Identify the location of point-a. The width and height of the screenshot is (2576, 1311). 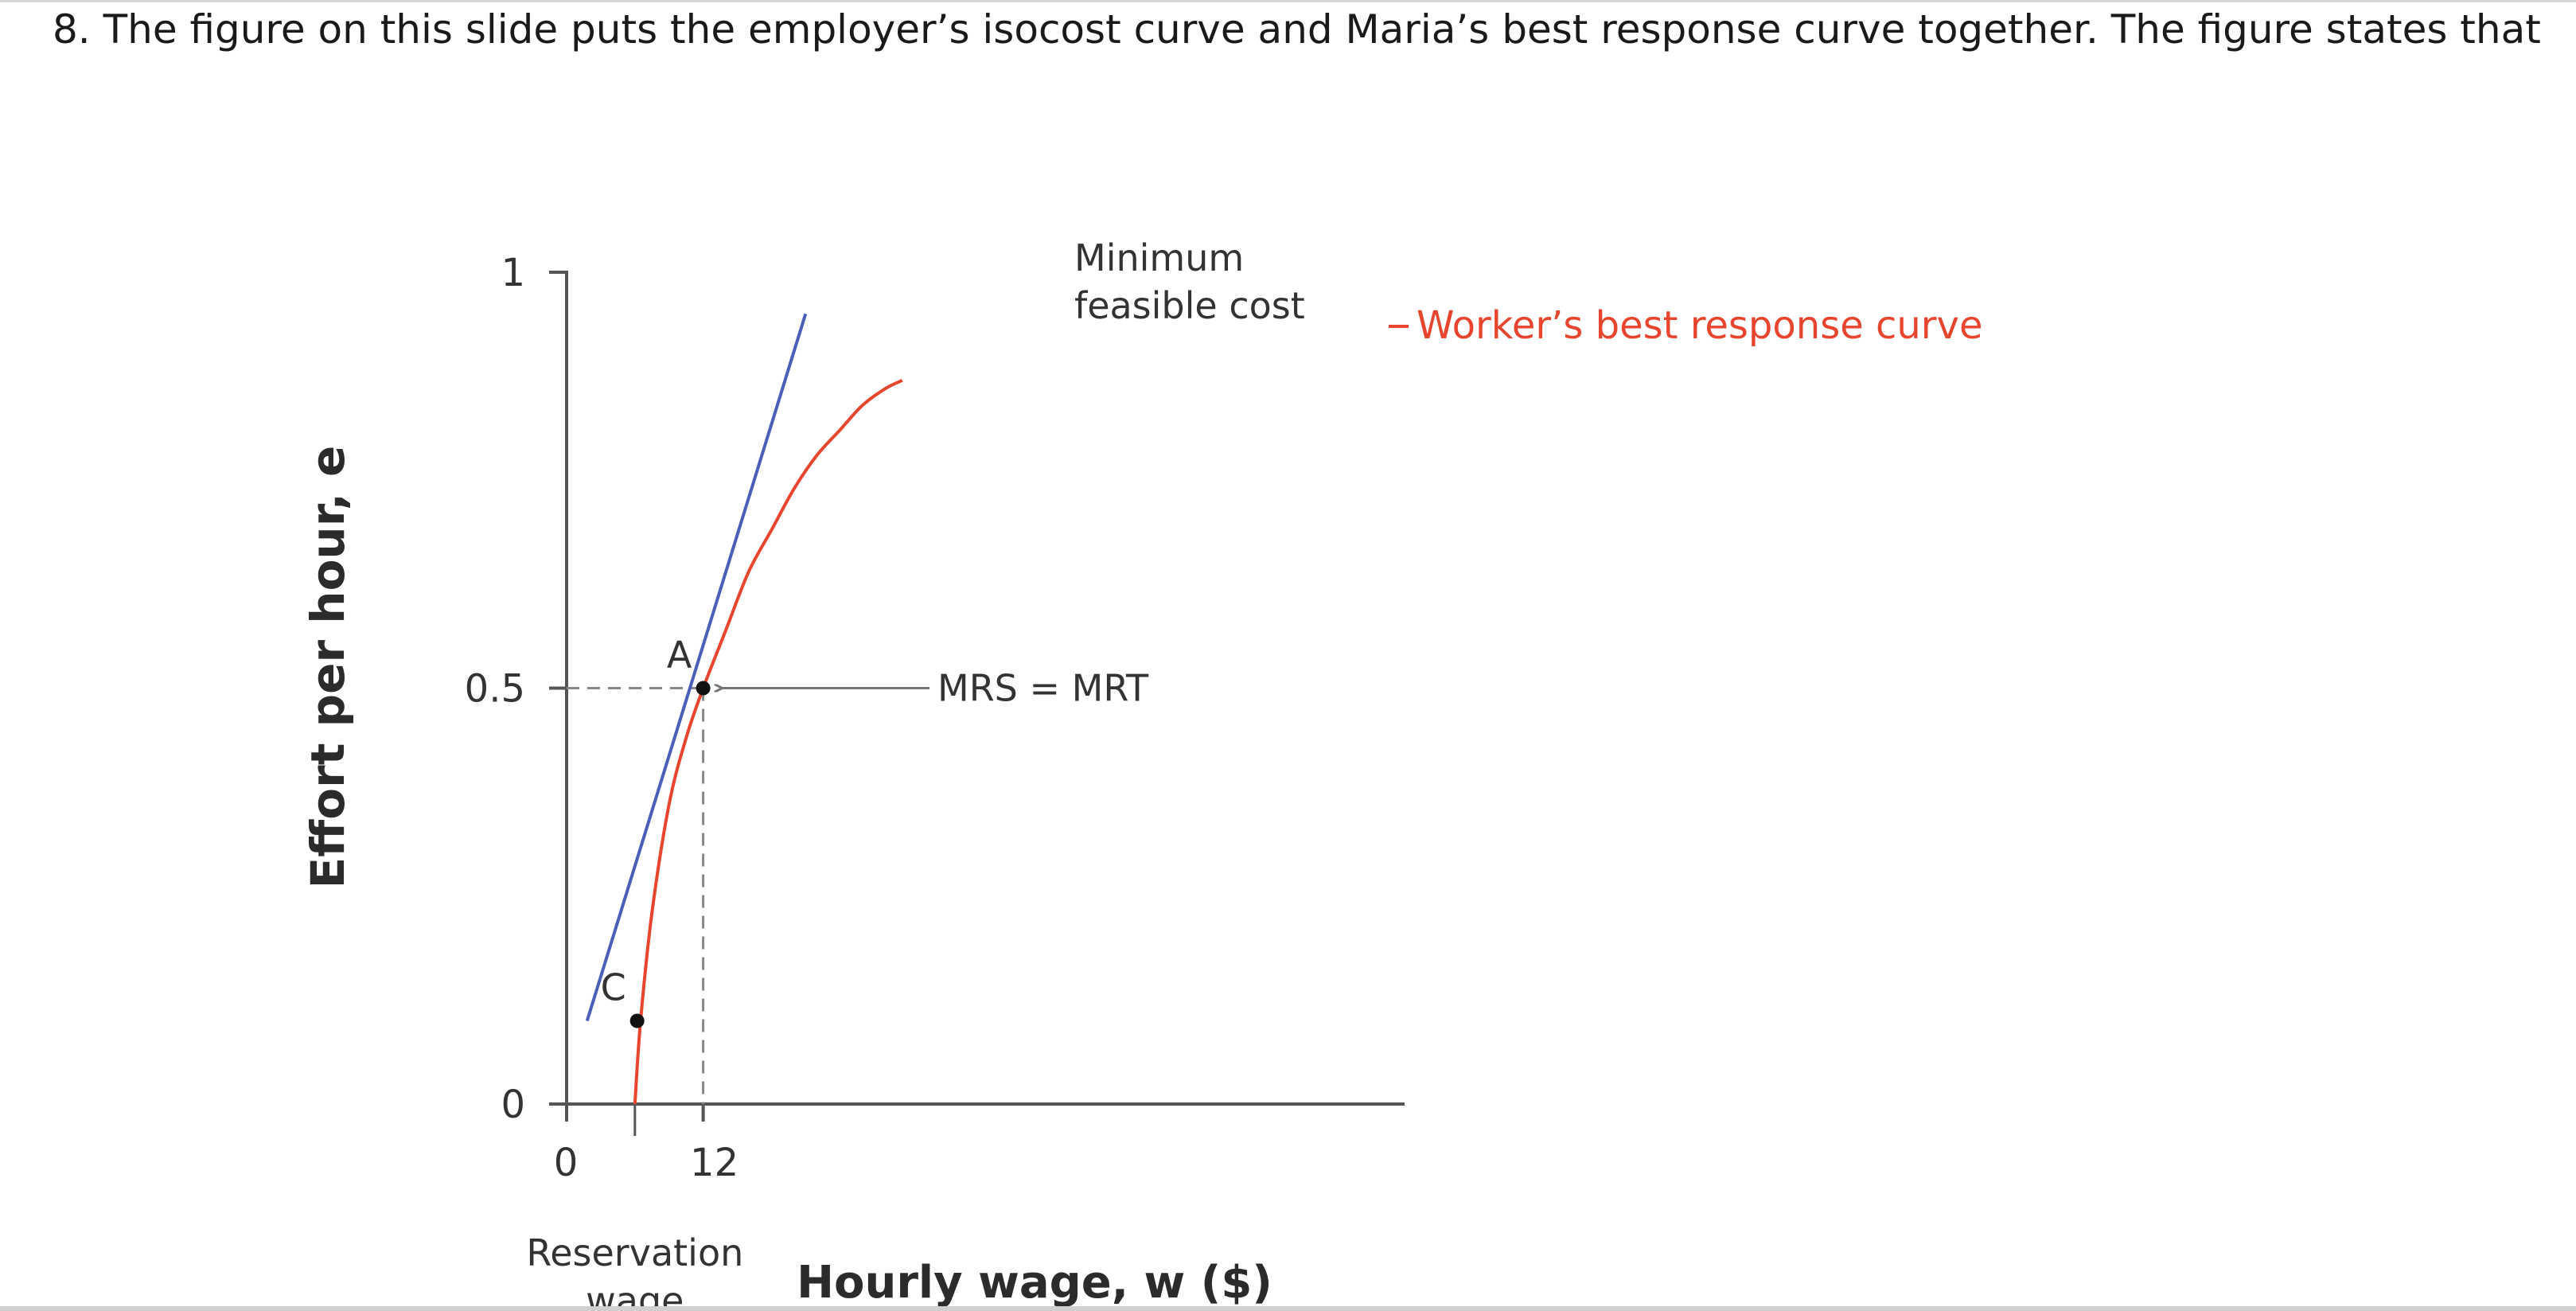
(703, 688).